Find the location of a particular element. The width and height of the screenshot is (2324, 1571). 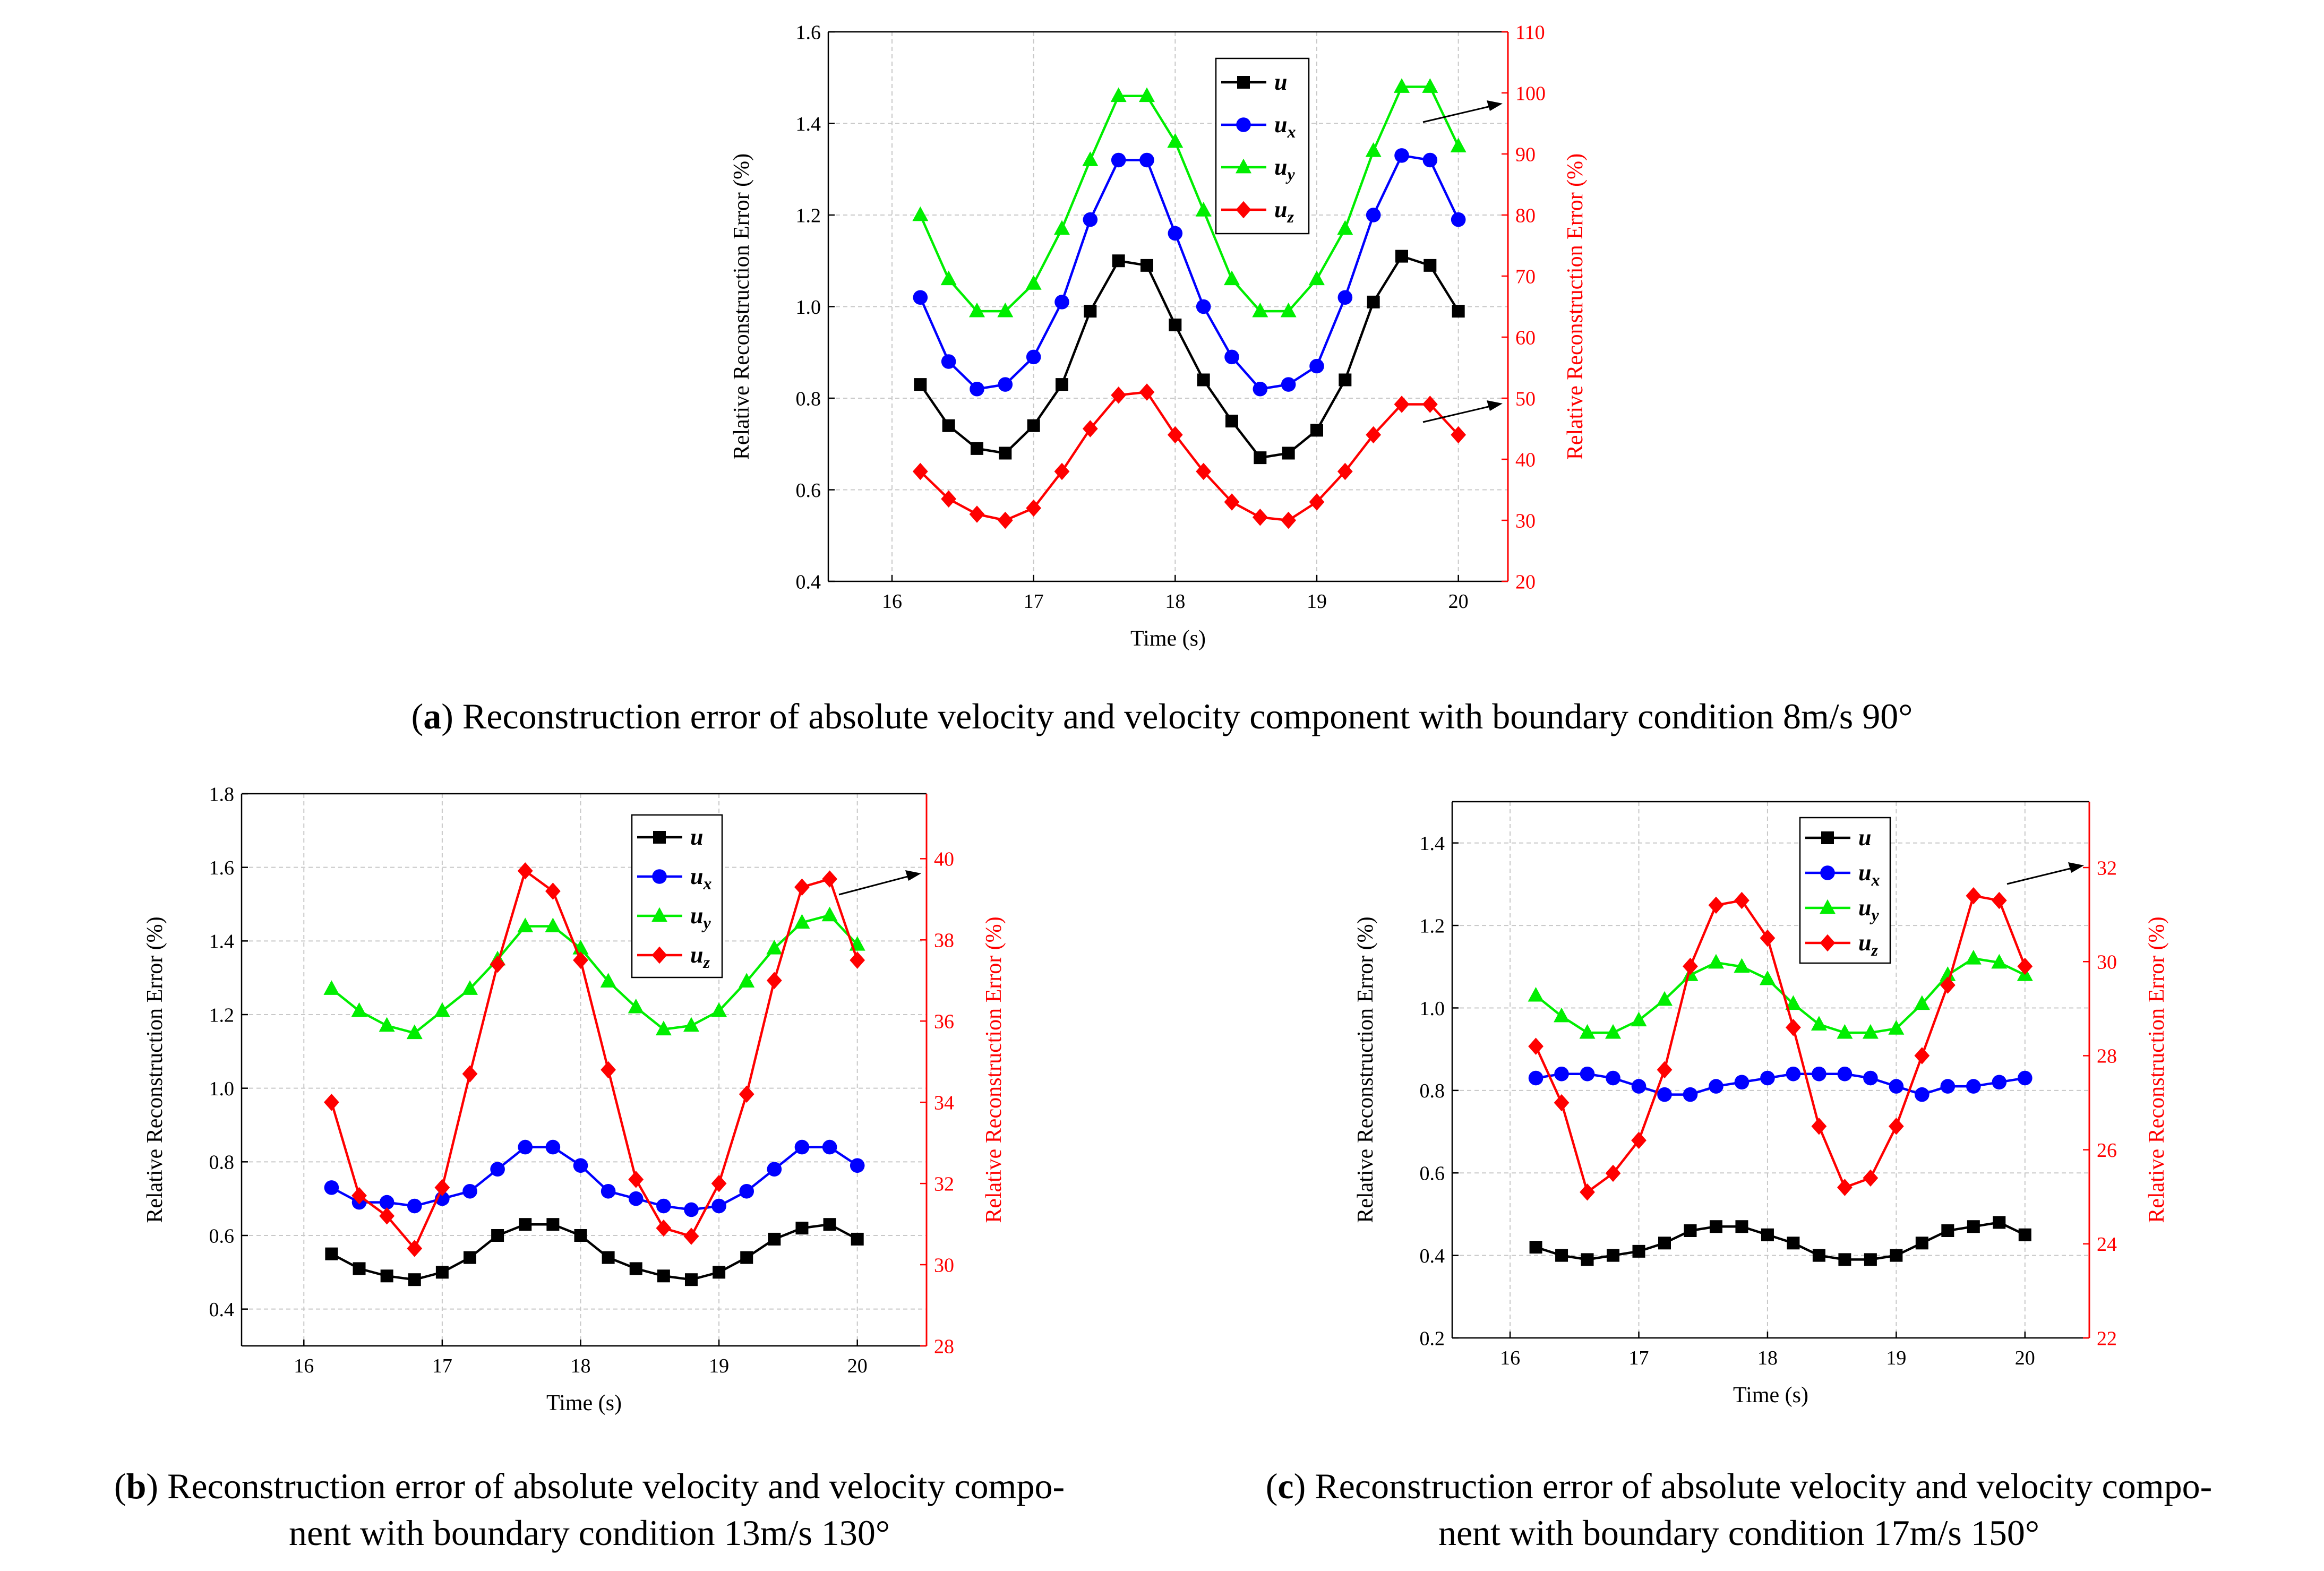

y2-tick-label: 70 is located at coordinates (1525, 276).